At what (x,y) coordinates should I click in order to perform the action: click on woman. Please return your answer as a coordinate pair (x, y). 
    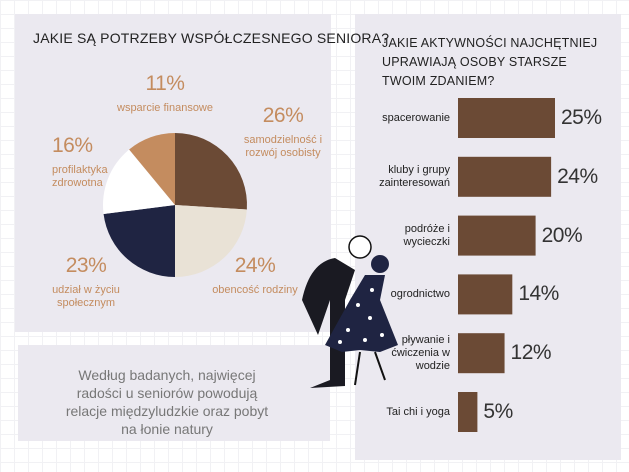
    Looking at the image, I should click on (361, 313).